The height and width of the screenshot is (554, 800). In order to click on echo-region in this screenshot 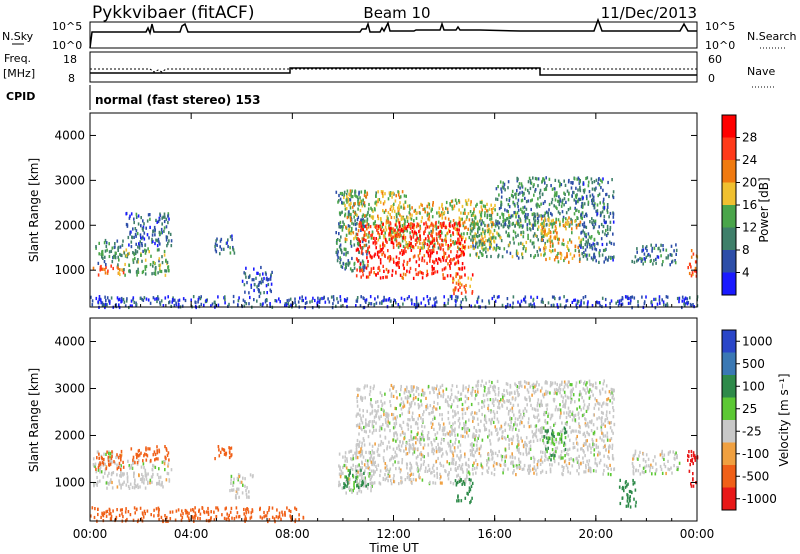, I will do `click(150, 455)`.